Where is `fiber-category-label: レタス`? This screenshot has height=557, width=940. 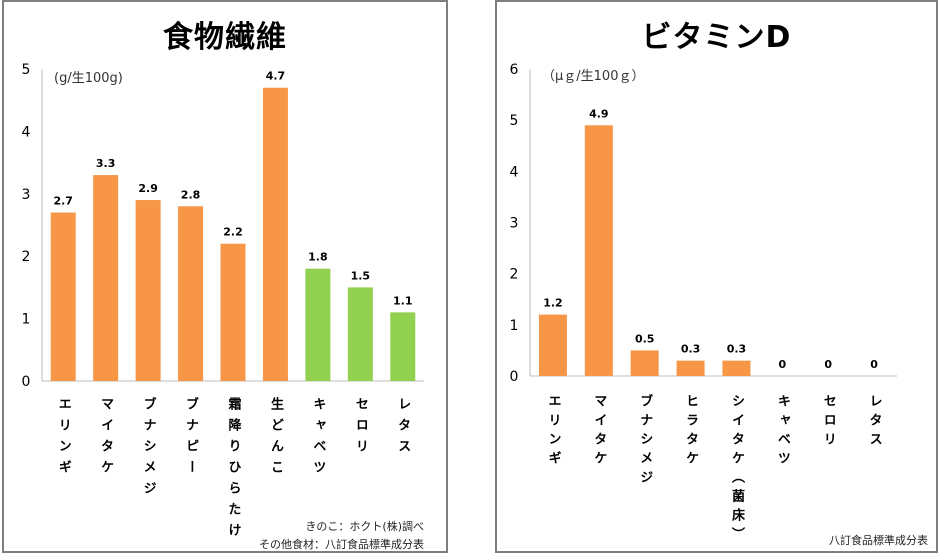
fiber-category-label: レタス is located at coordinates (403, 428).